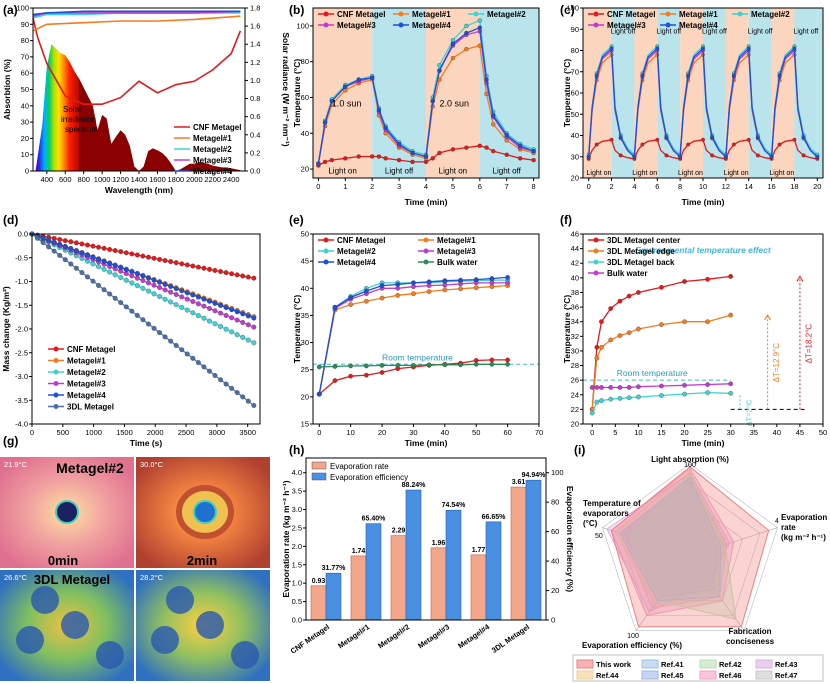  I want to click on solar-spectrum-visible-area, so click(59, 108).